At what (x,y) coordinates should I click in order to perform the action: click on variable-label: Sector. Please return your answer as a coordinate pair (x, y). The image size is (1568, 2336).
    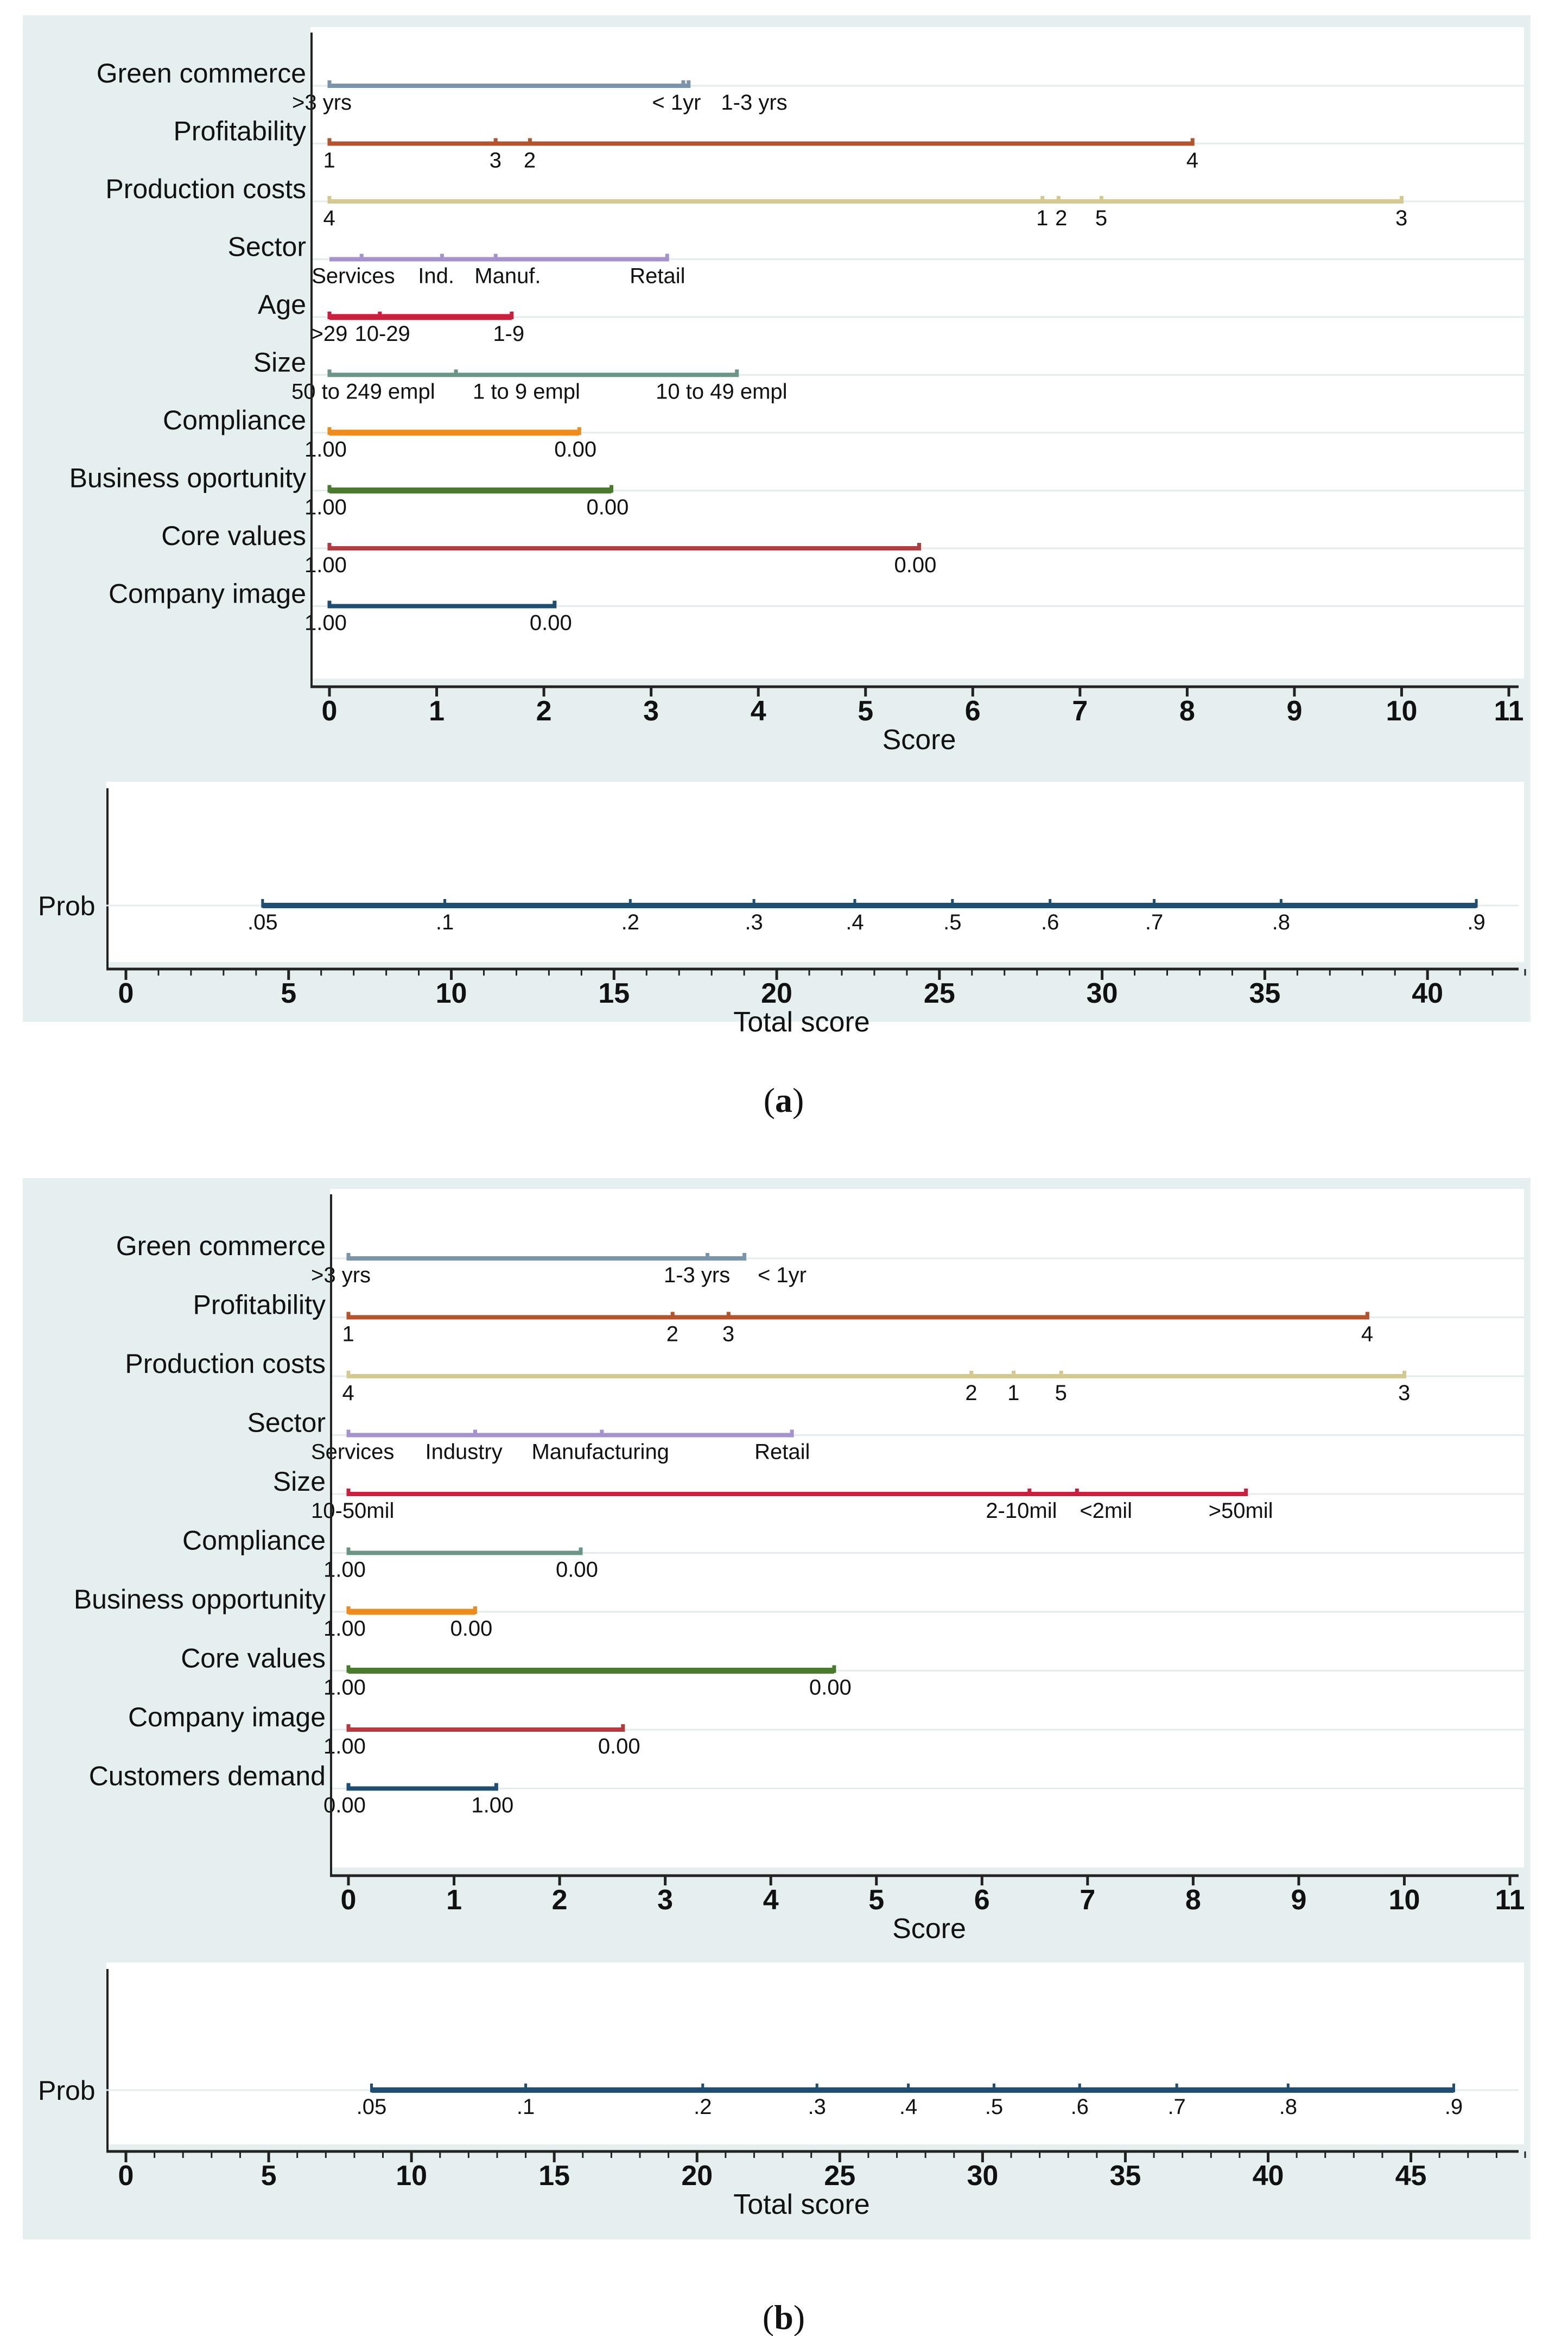
    Looking at the image, I should click on (286, 1423).